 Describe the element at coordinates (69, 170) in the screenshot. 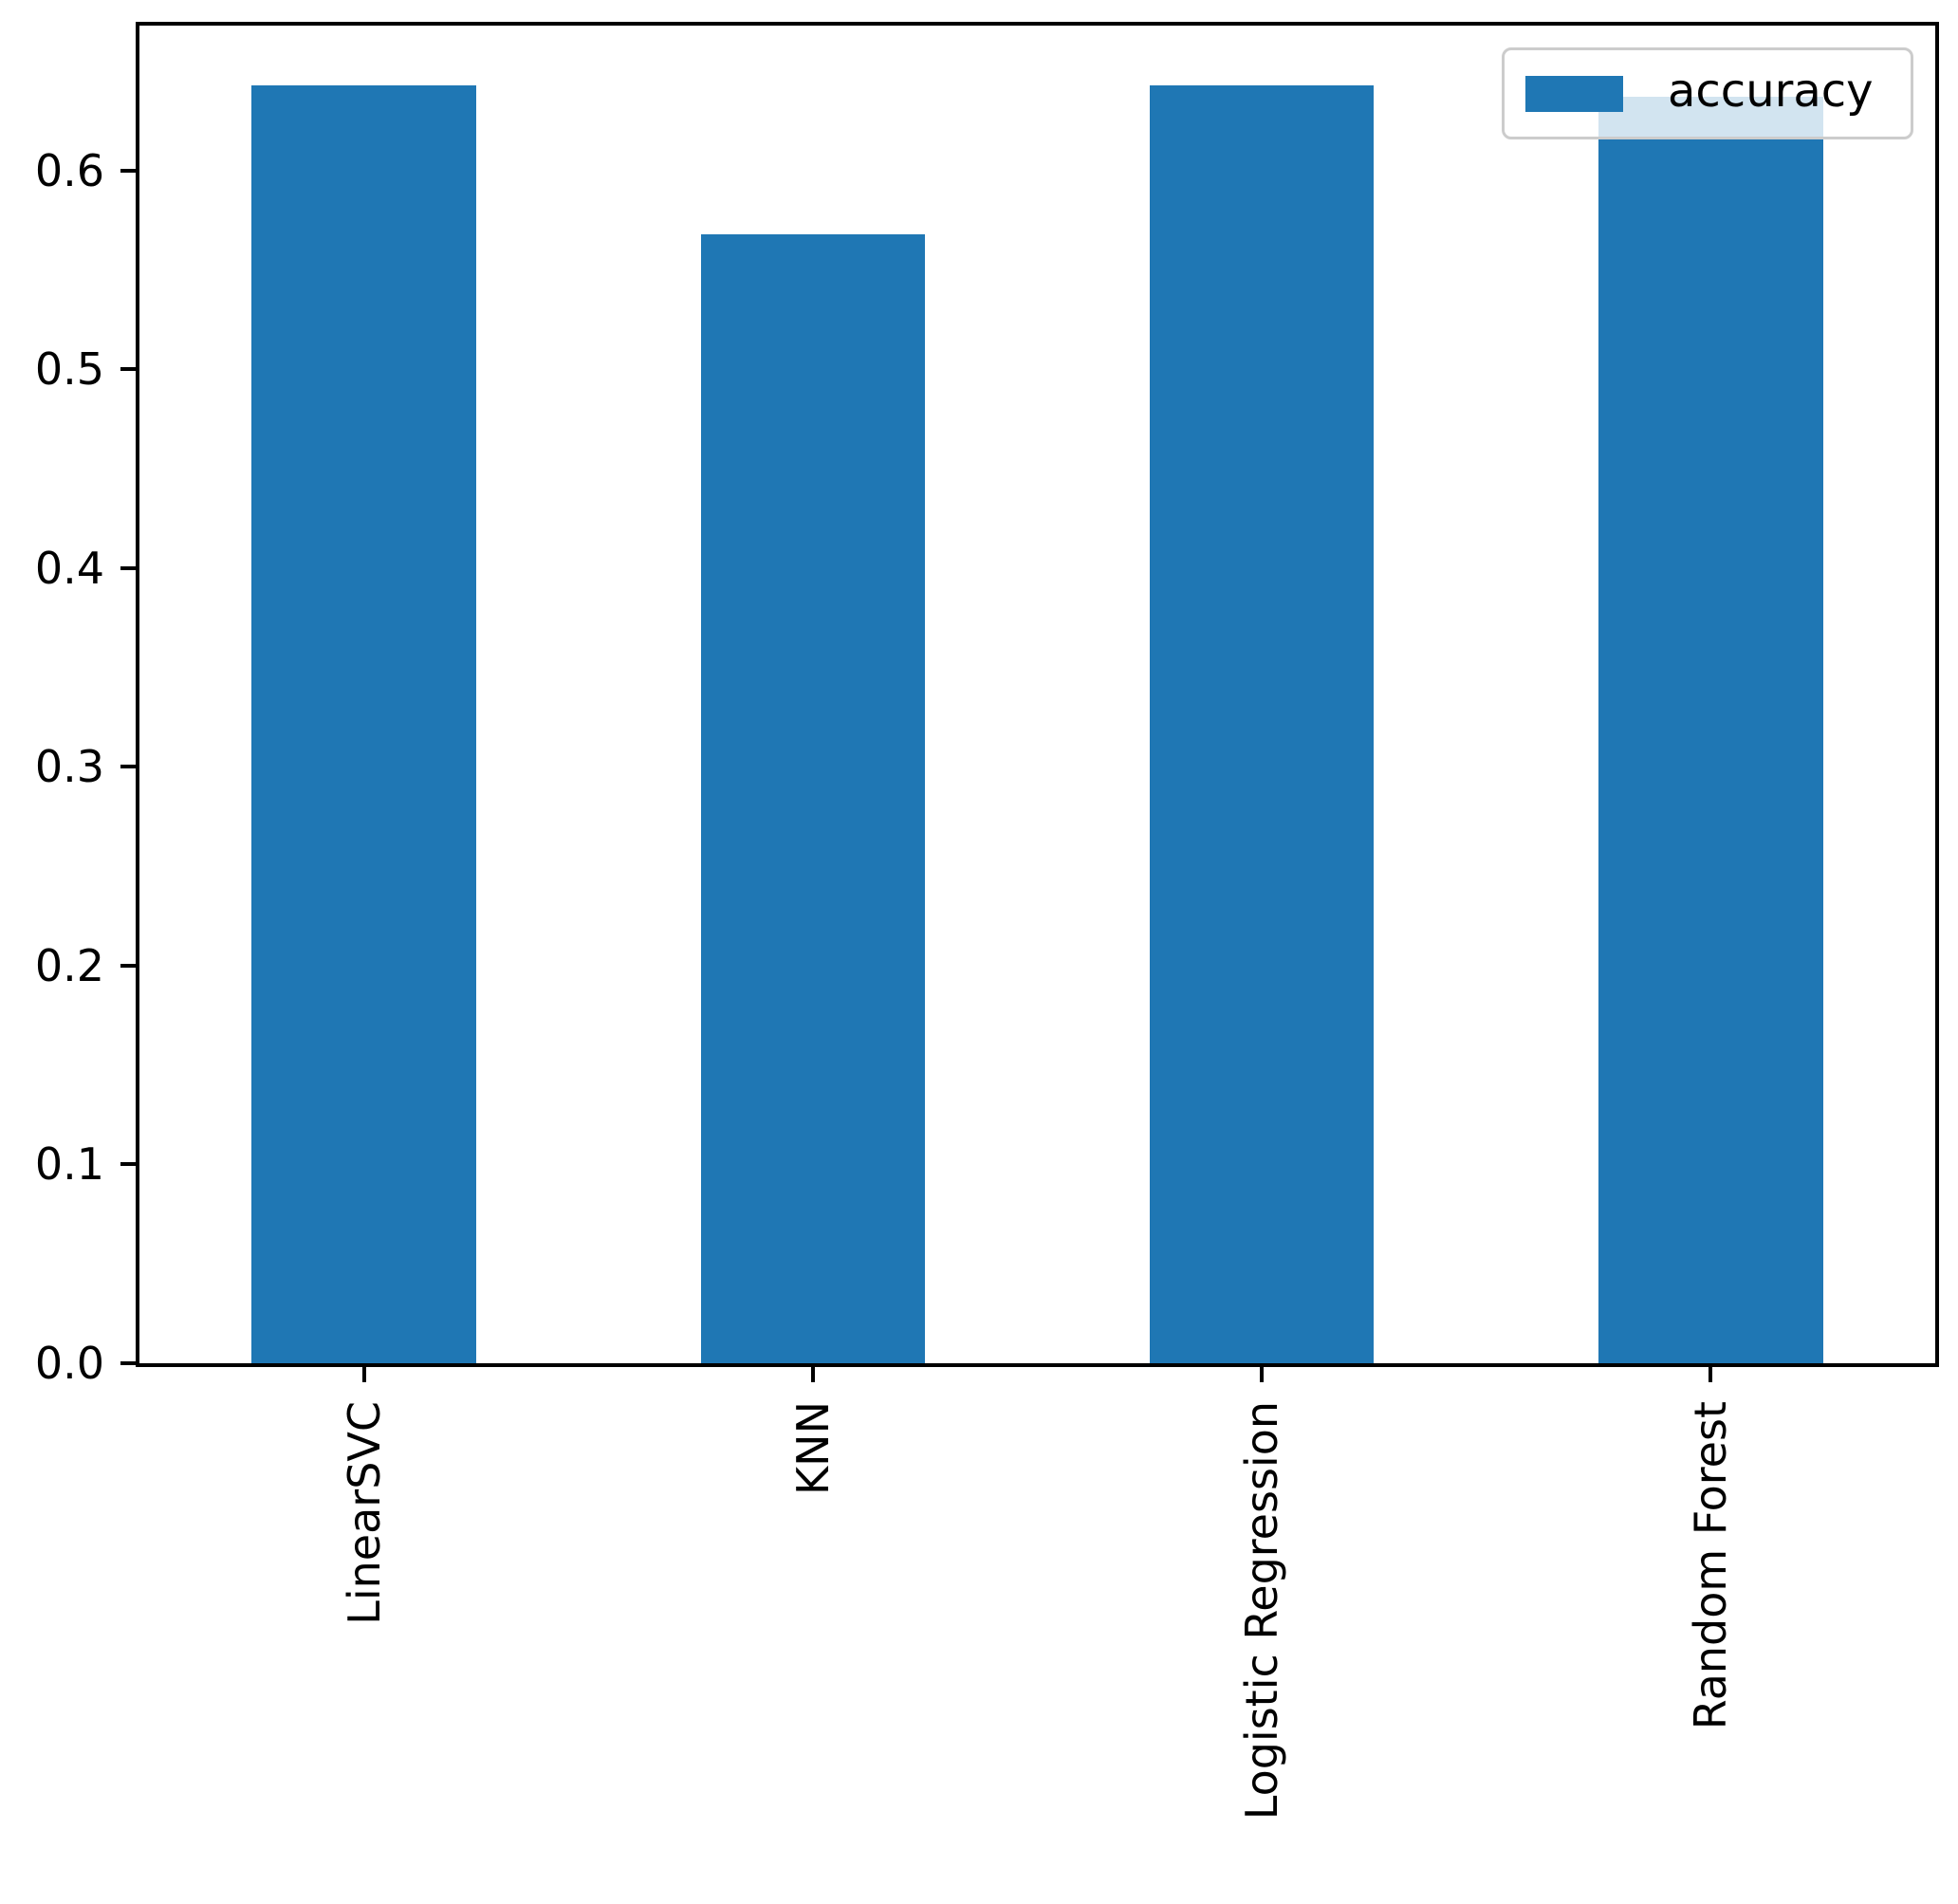

I see `y-tick-label: 0.6` at that location.